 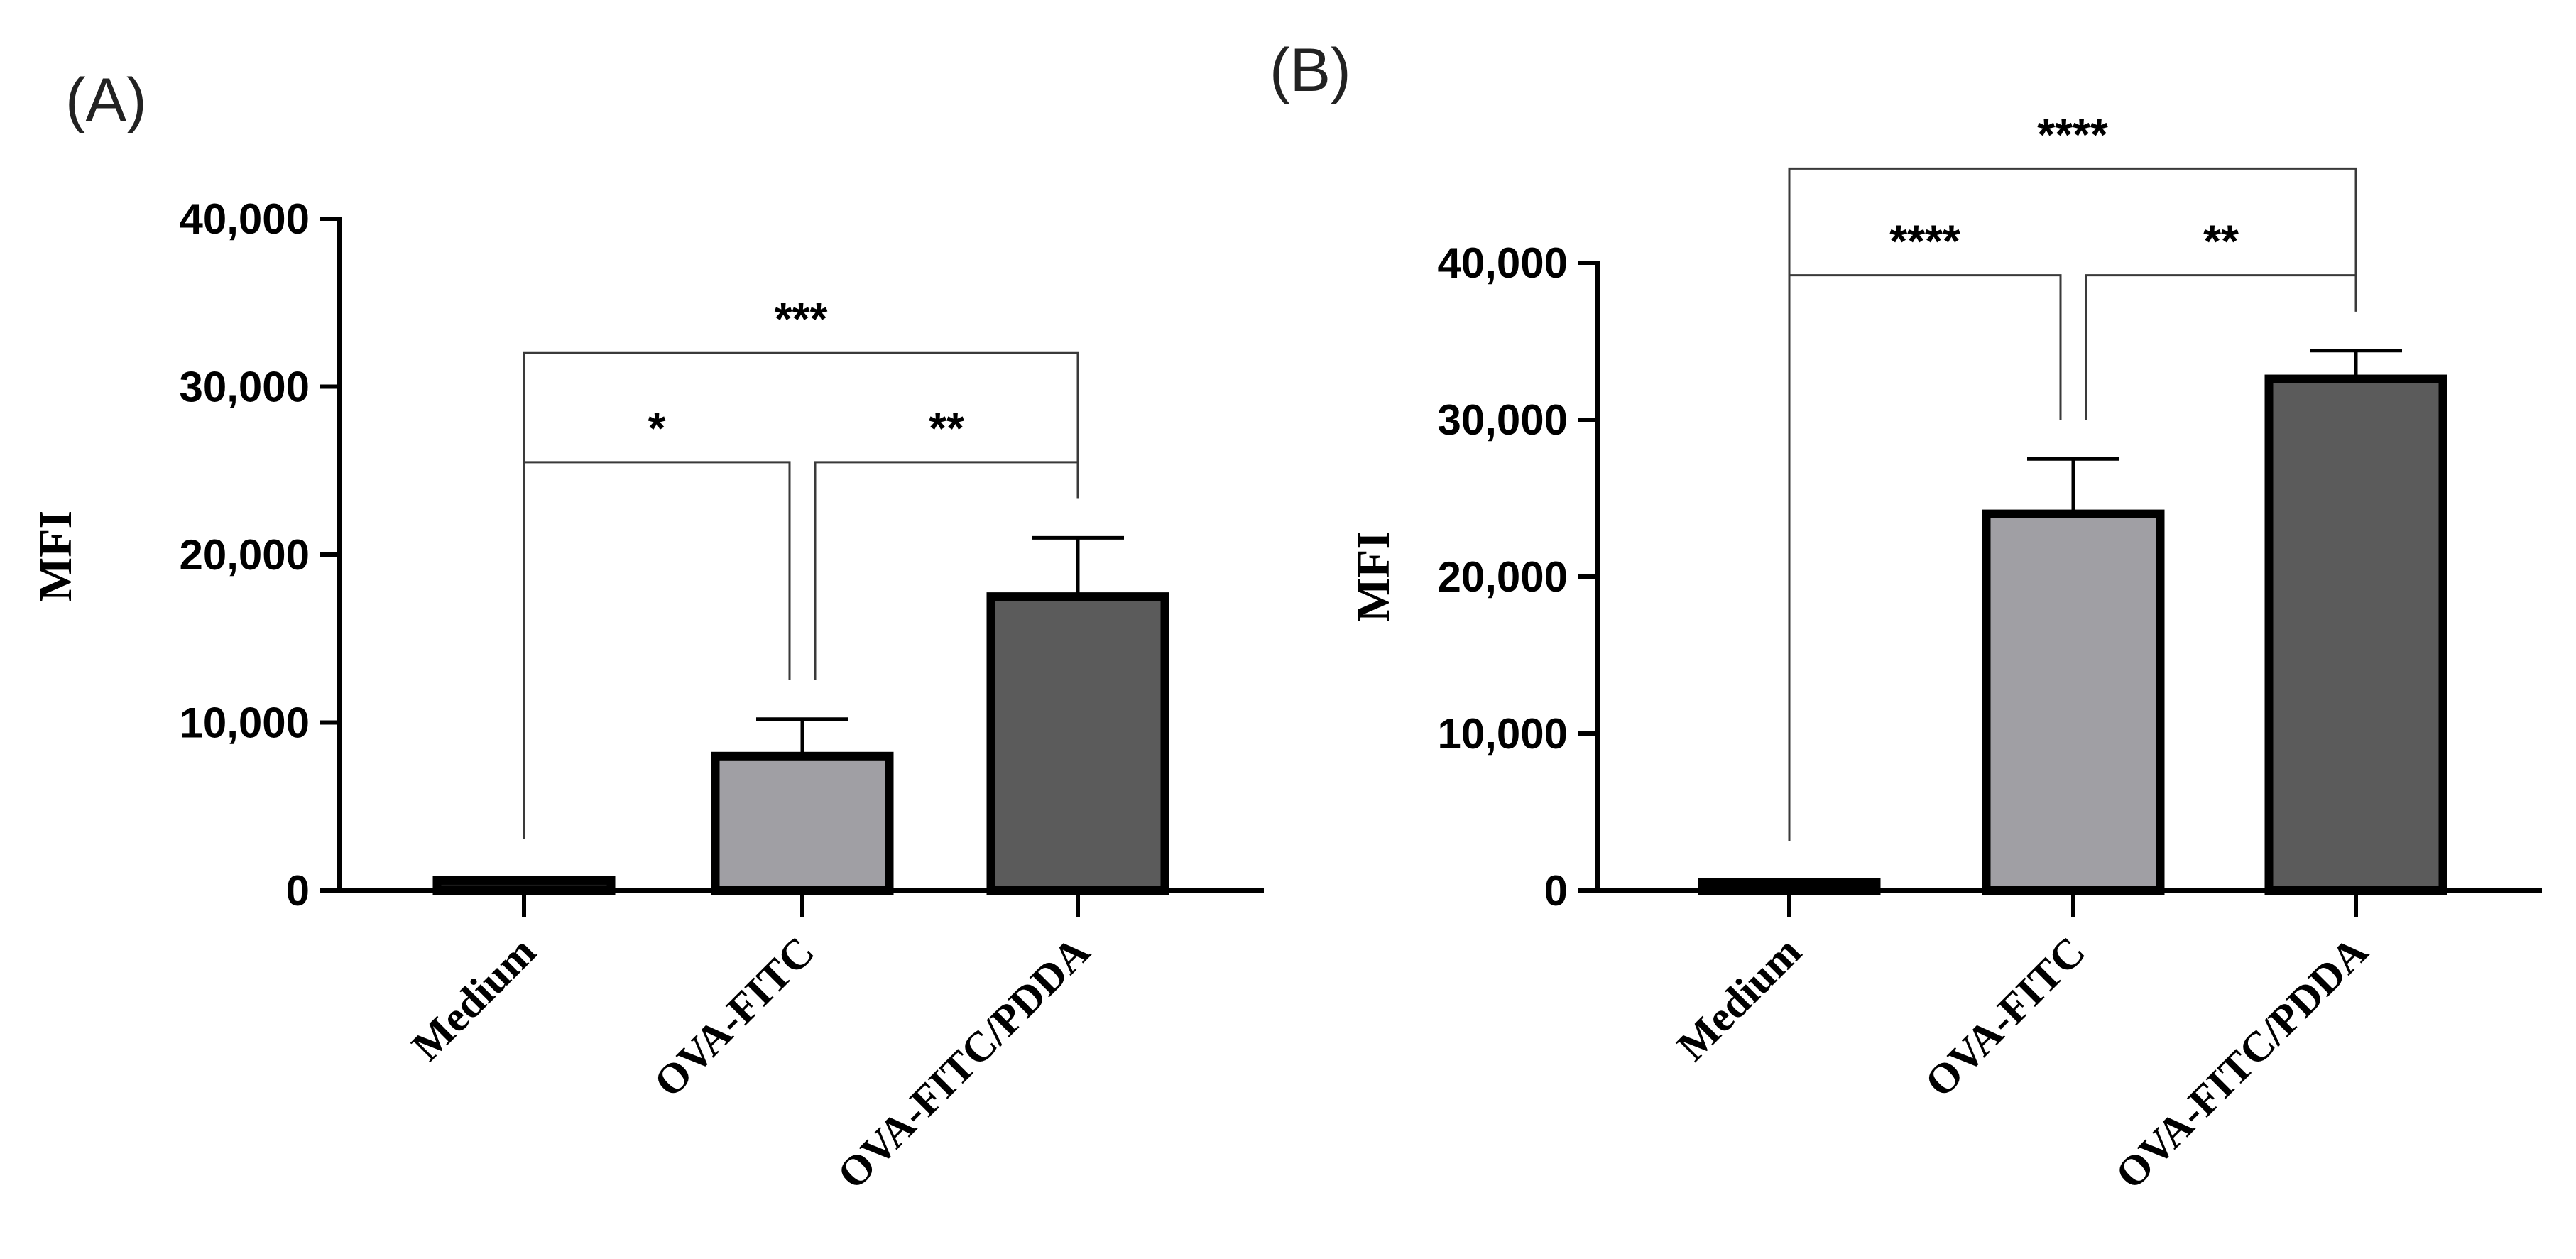 What do you see at coordinates (1502, 420) in the screenshot?
I see `panel-b-ytick-label-3: 30,000` at bounding box center [1502, 420].